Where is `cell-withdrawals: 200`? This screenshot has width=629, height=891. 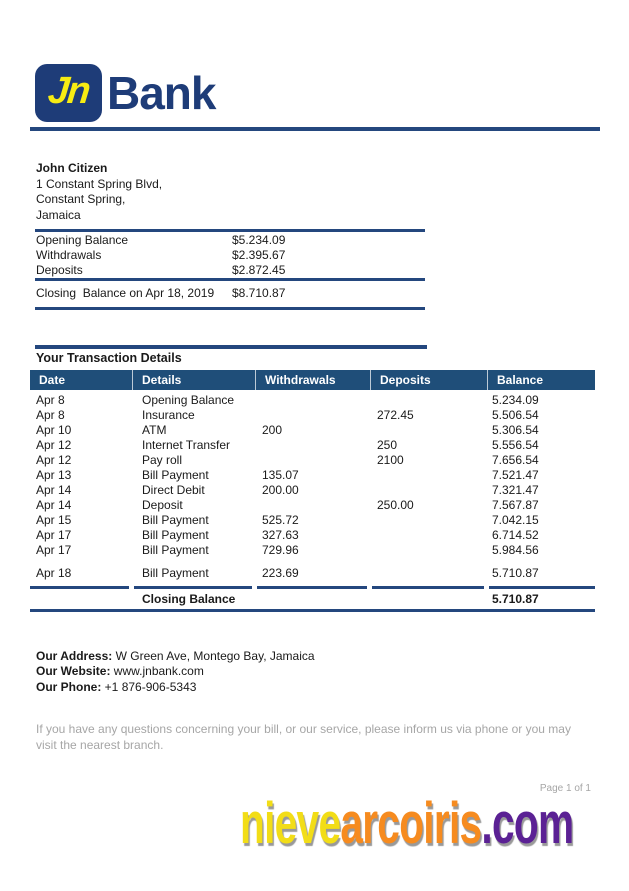
cell-withdrawals: 200 is located at coordinates (272, 430).